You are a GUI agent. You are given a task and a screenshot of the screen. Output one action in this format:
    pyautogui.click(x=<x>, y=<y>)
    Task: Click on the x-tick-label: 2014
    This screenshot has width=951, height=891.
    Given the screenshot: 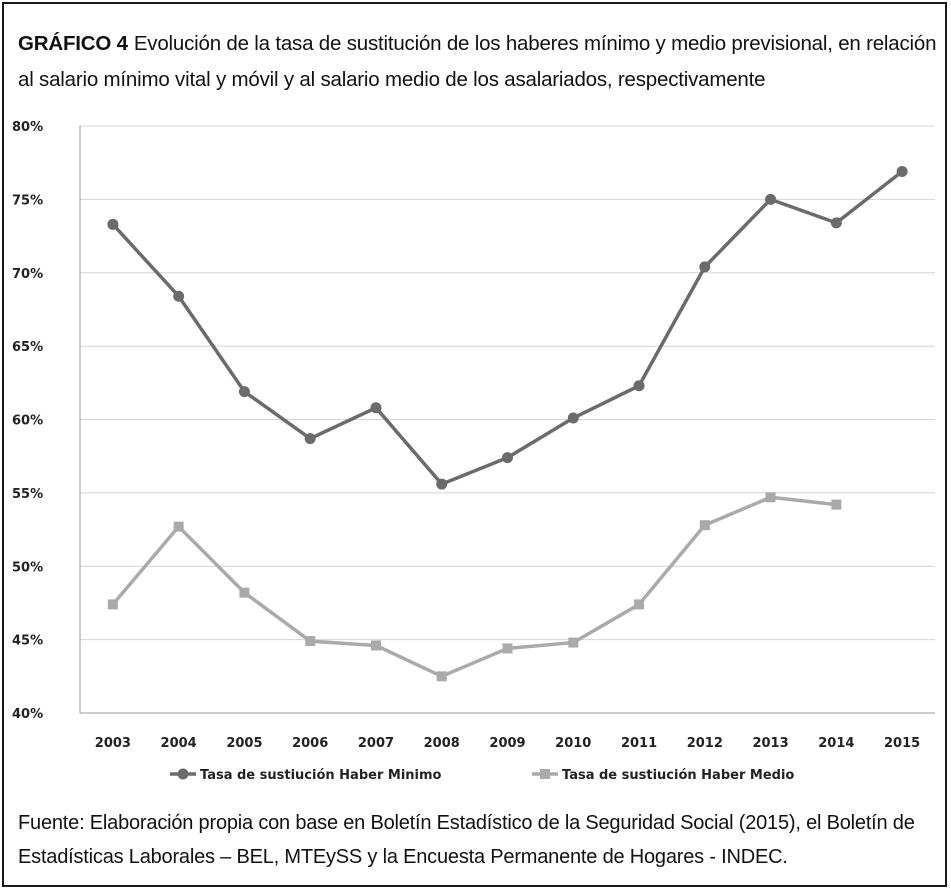 What is the action you would take?
    pyautogui.click(x=836, y=743)
    